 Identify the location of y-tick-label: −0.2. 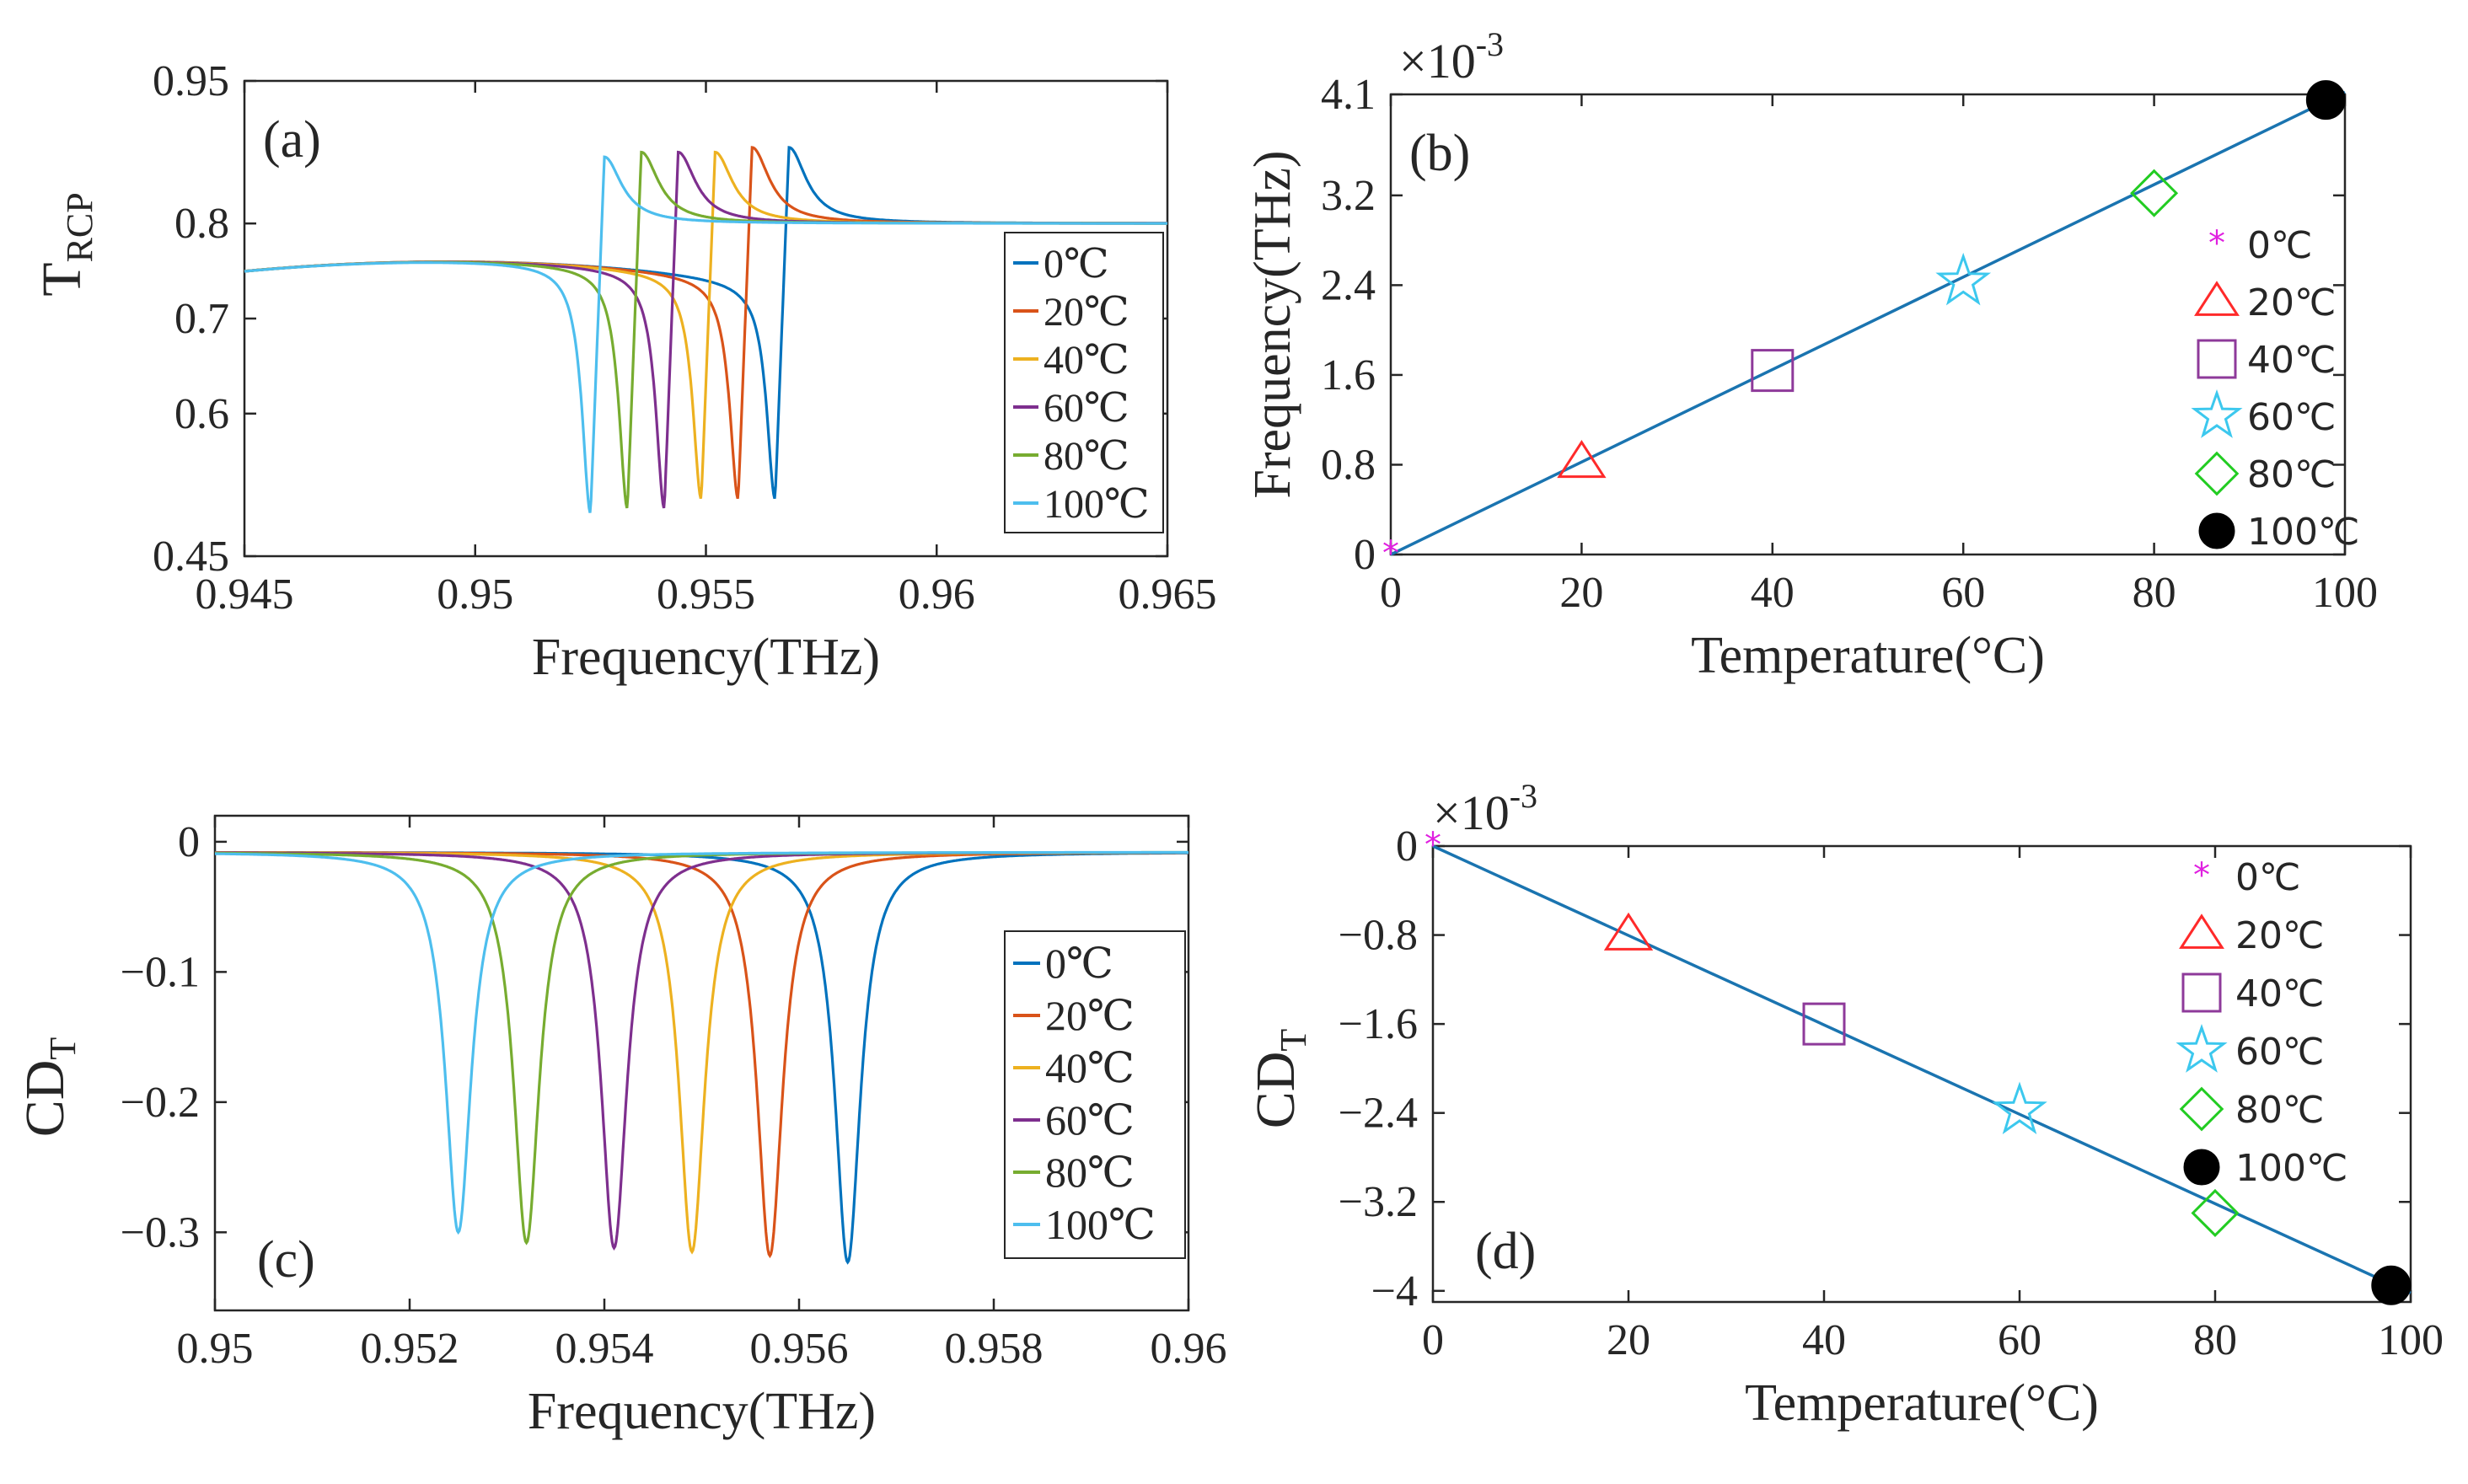
(160, 1103).